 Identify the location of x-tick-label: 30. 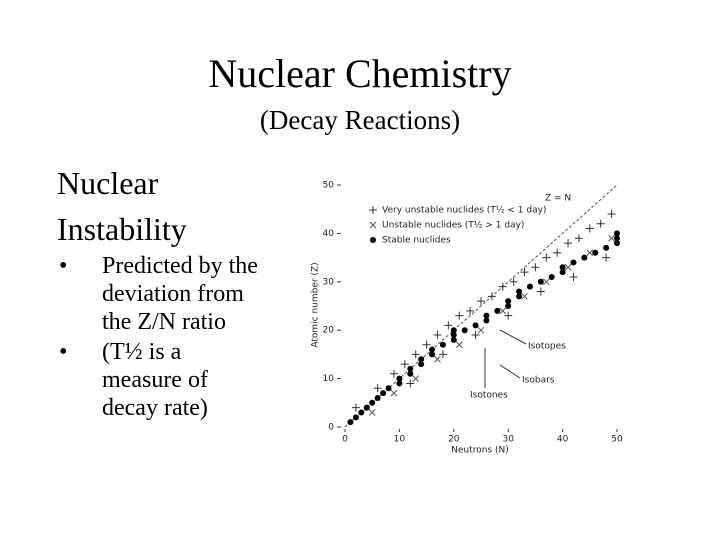
(508, 440).